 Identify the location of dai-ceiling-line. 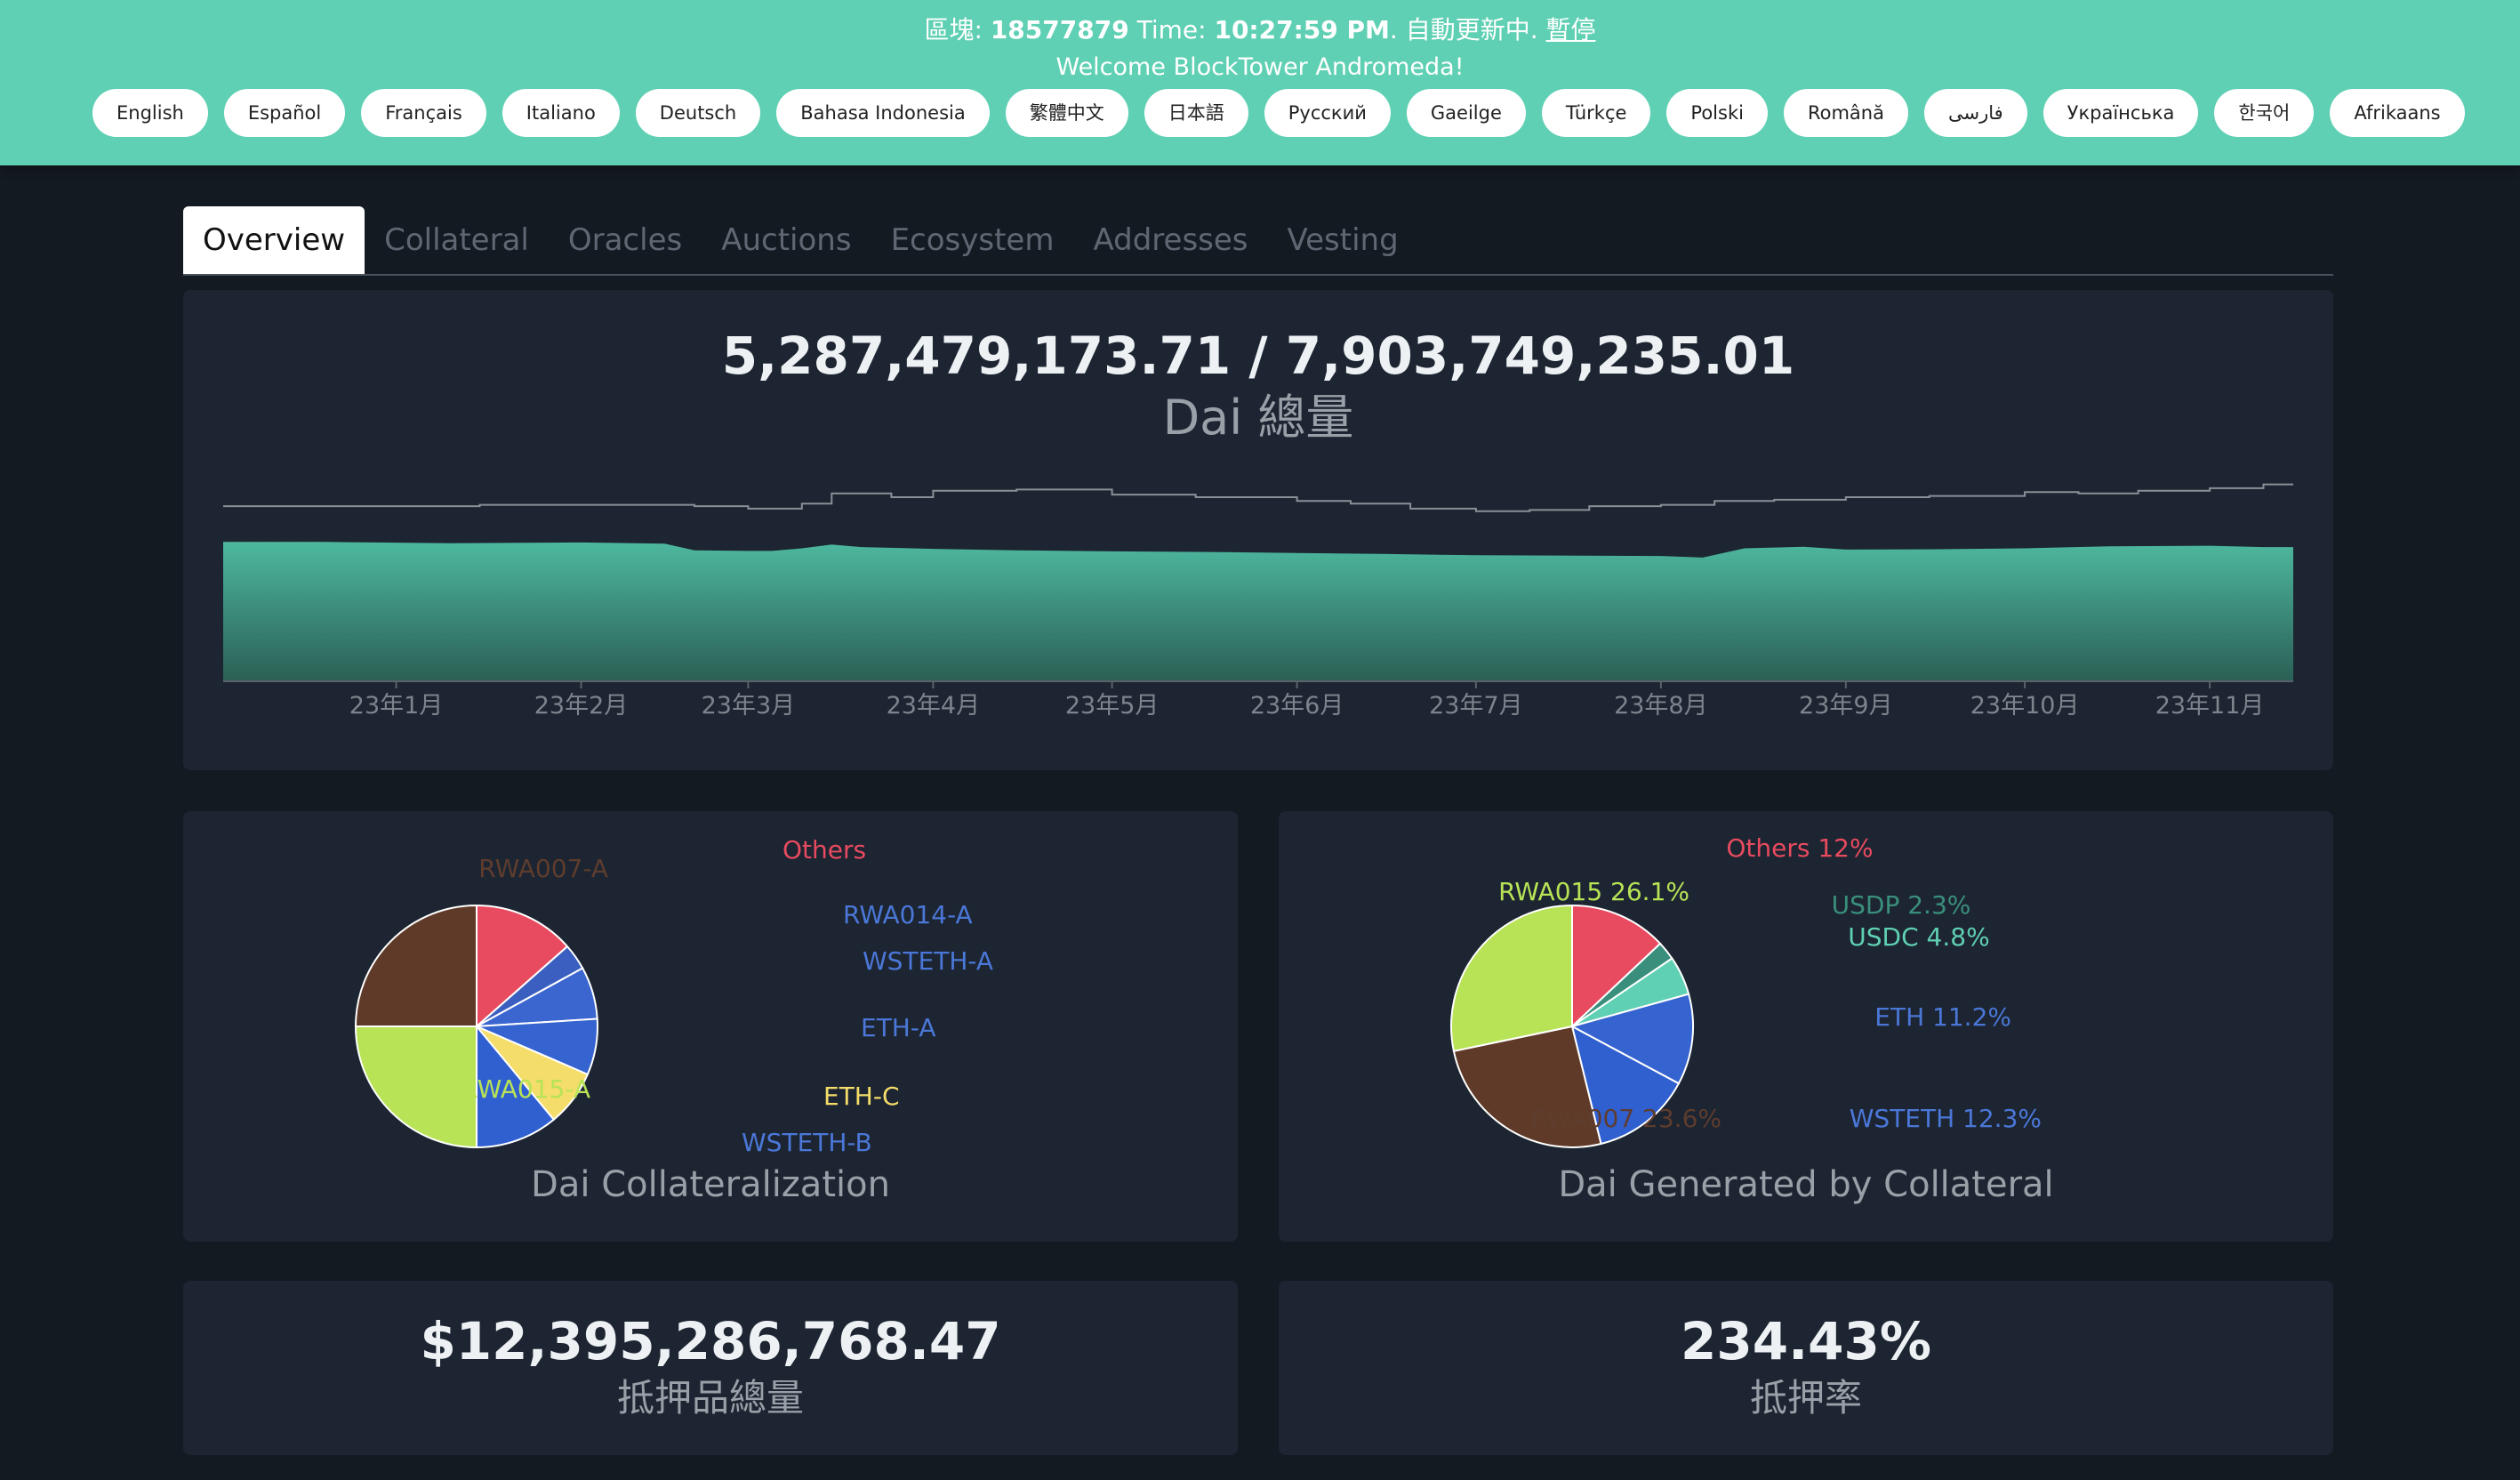
(1258, 497).